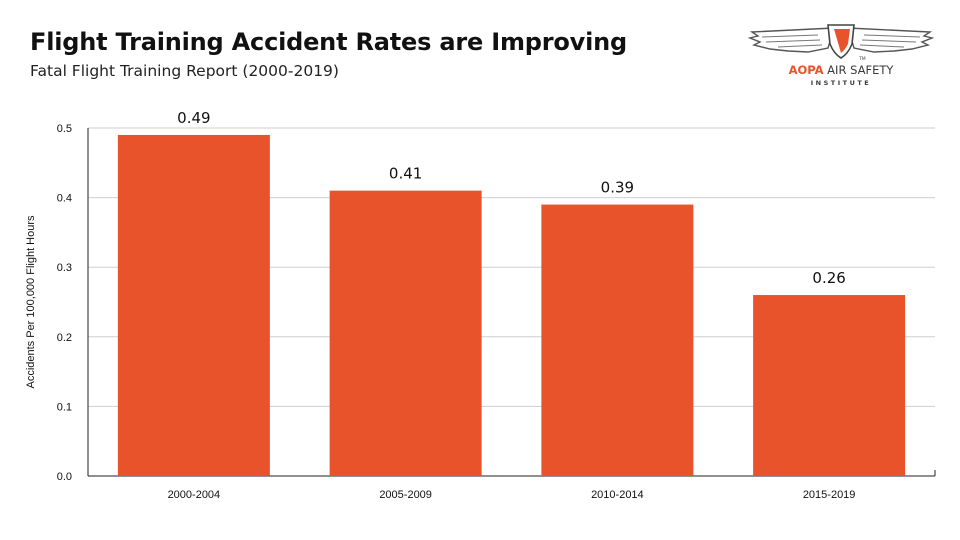  I want to click on logo-brand: AOPA, so click(806, 70).